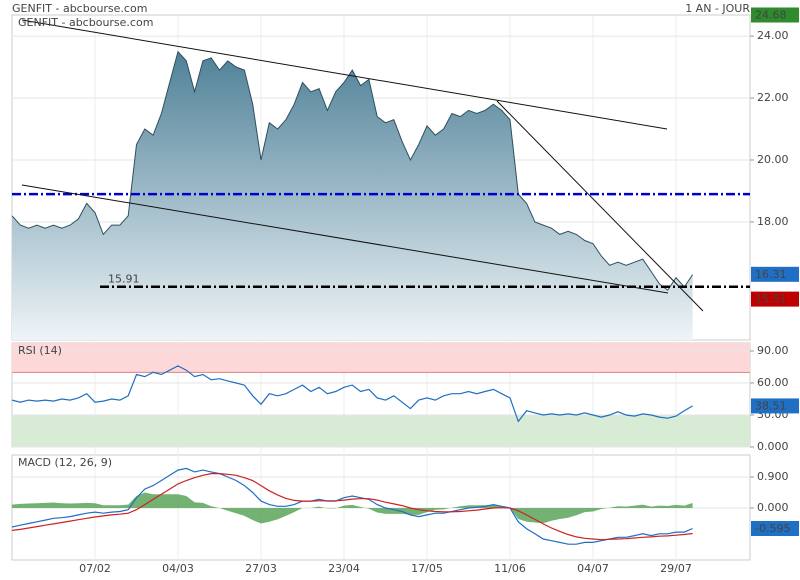  I want to click on y-tick-label: 18.00, so click(773, 221).